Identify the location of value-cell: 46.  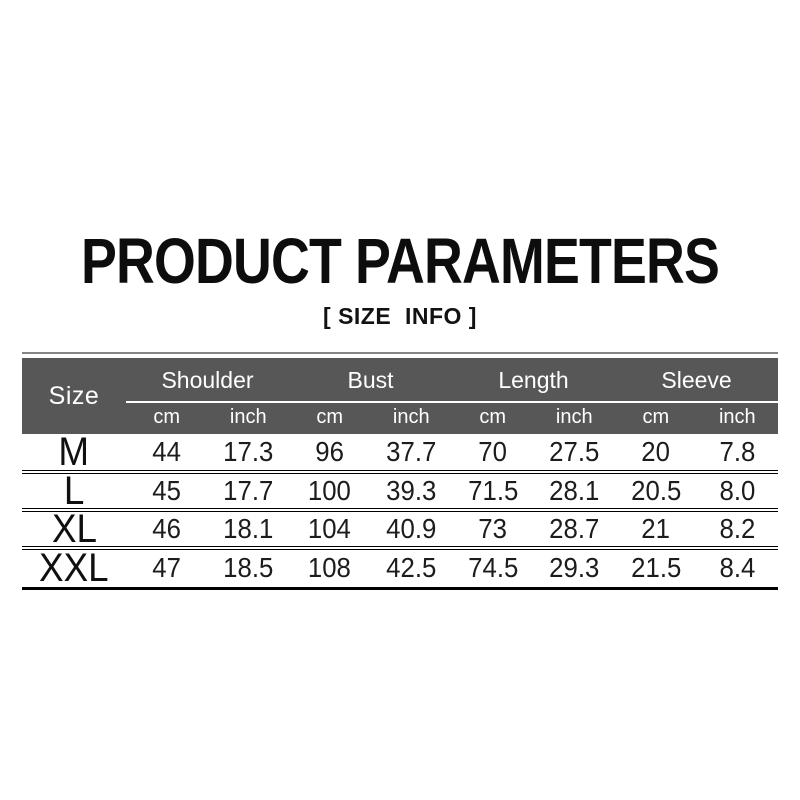
(167, 528).